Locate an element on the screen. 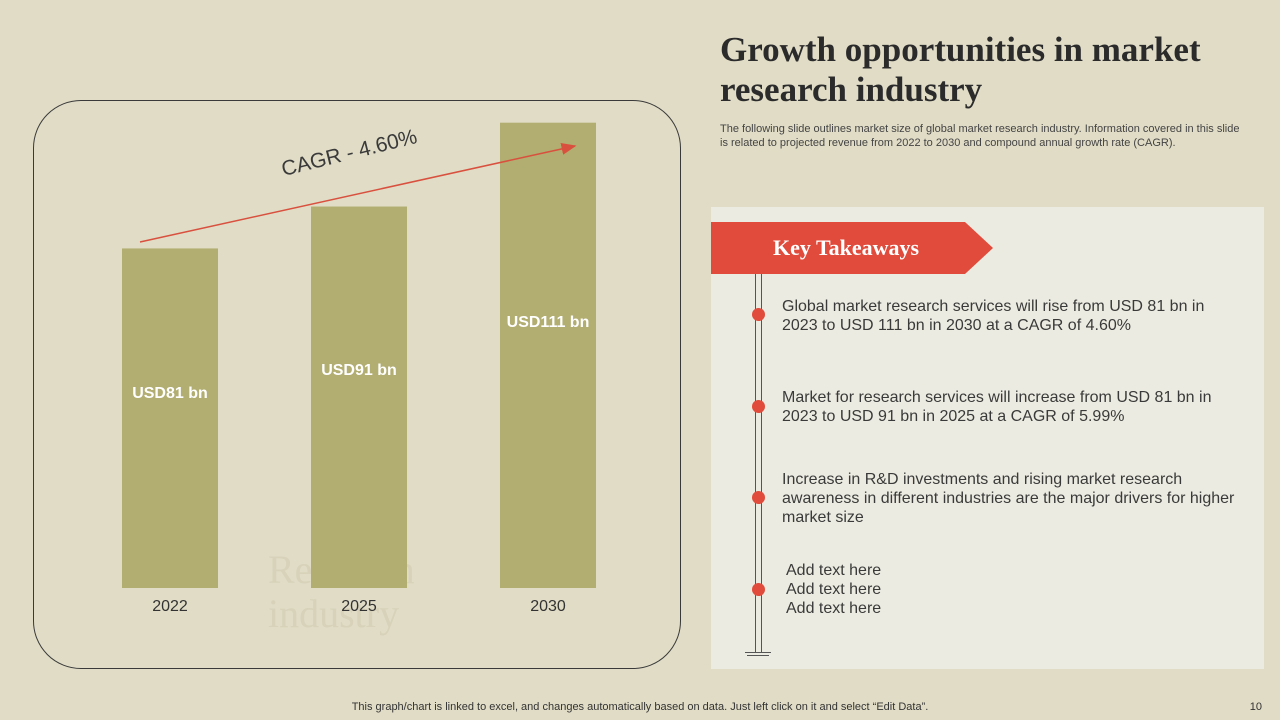 The width and height of the screenshot is (1280, 720). bar-data-label: USD81 bn is located at coordinates (170, 394).